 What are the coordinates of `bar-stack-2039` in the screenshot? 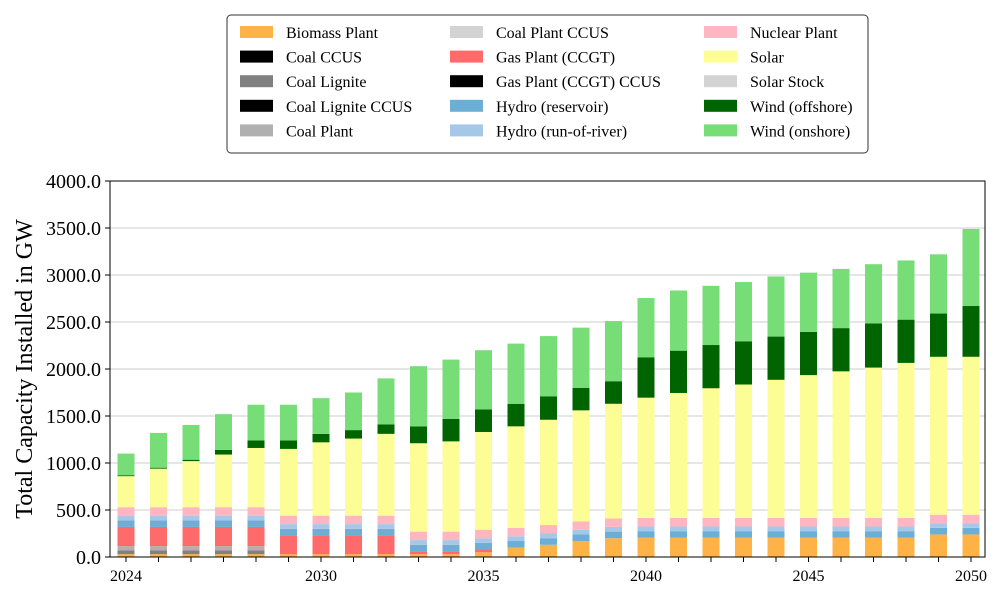 It's located at (613, 439).